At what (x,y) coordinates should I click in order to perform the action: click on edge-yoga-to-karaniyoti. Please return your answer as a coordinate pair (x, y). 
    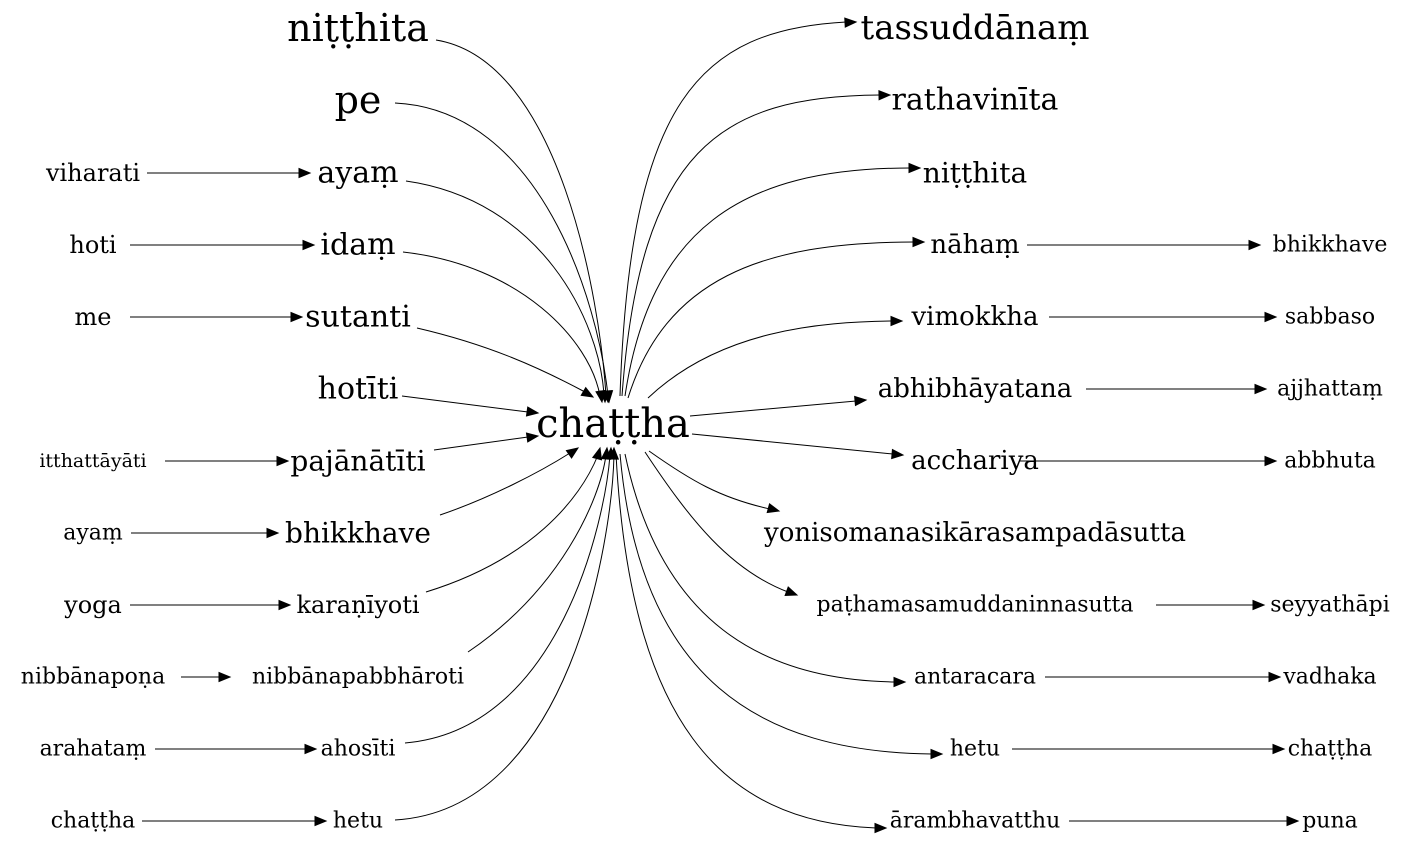
    Looking at the image, I should click on (211, 605).